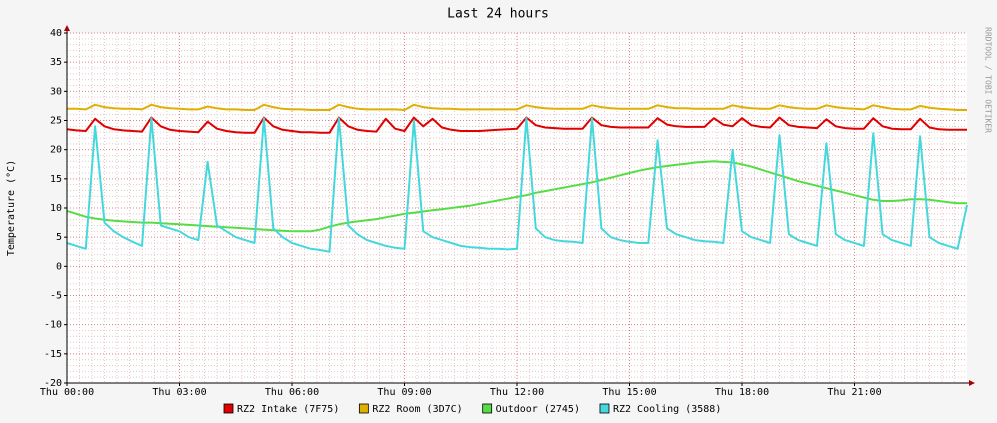  I want to click on x-tick-label: Thu 12:00, so click(517, 392).